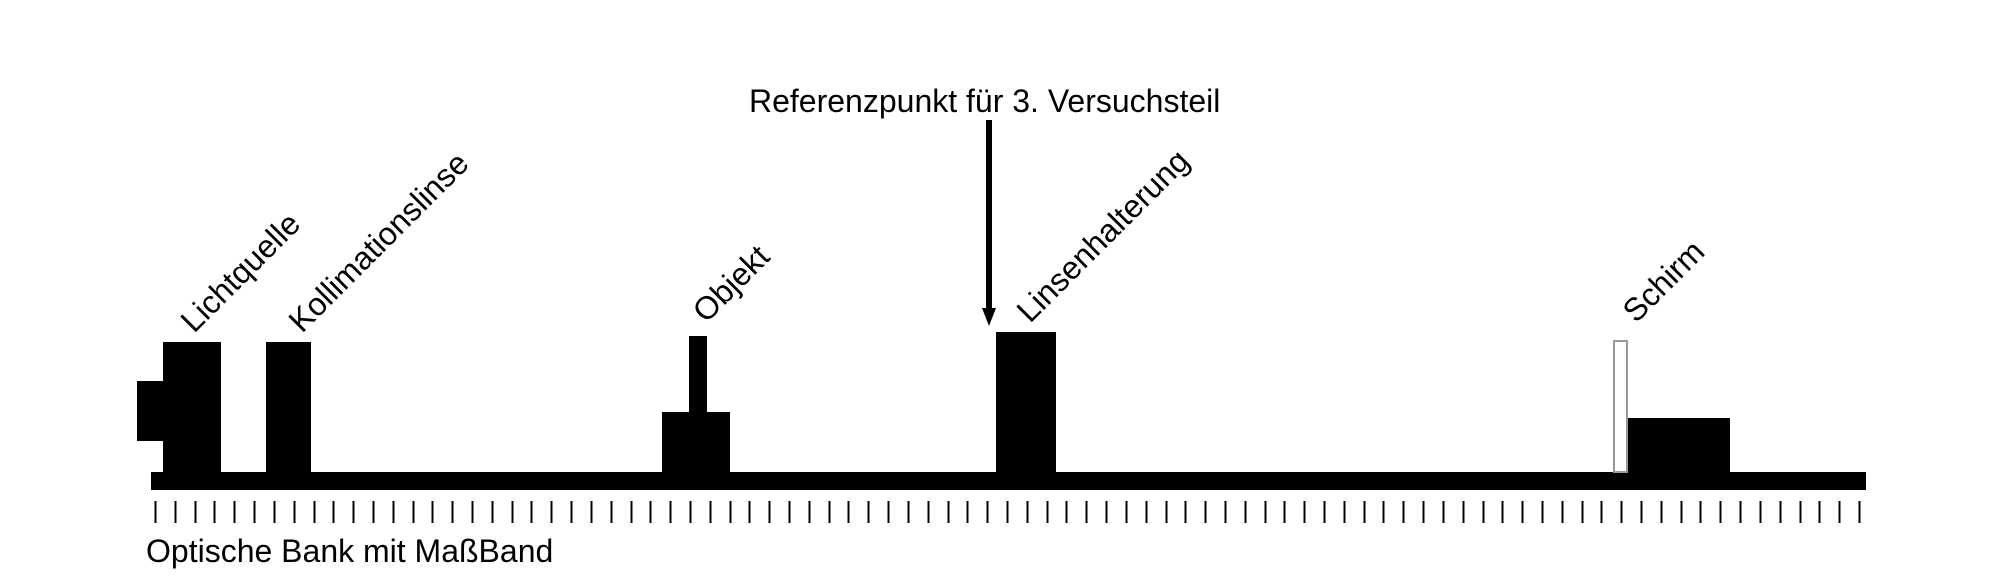  I want to click on screen, so click(1671, 406).